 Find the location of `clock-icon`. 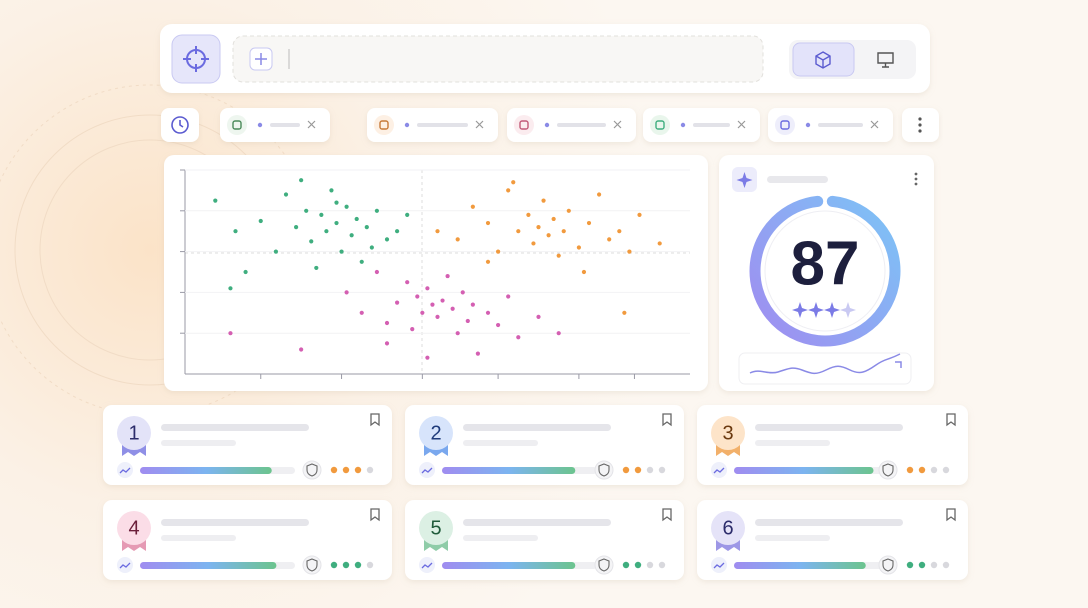

clock-icon is located at coordinates (180, 125).